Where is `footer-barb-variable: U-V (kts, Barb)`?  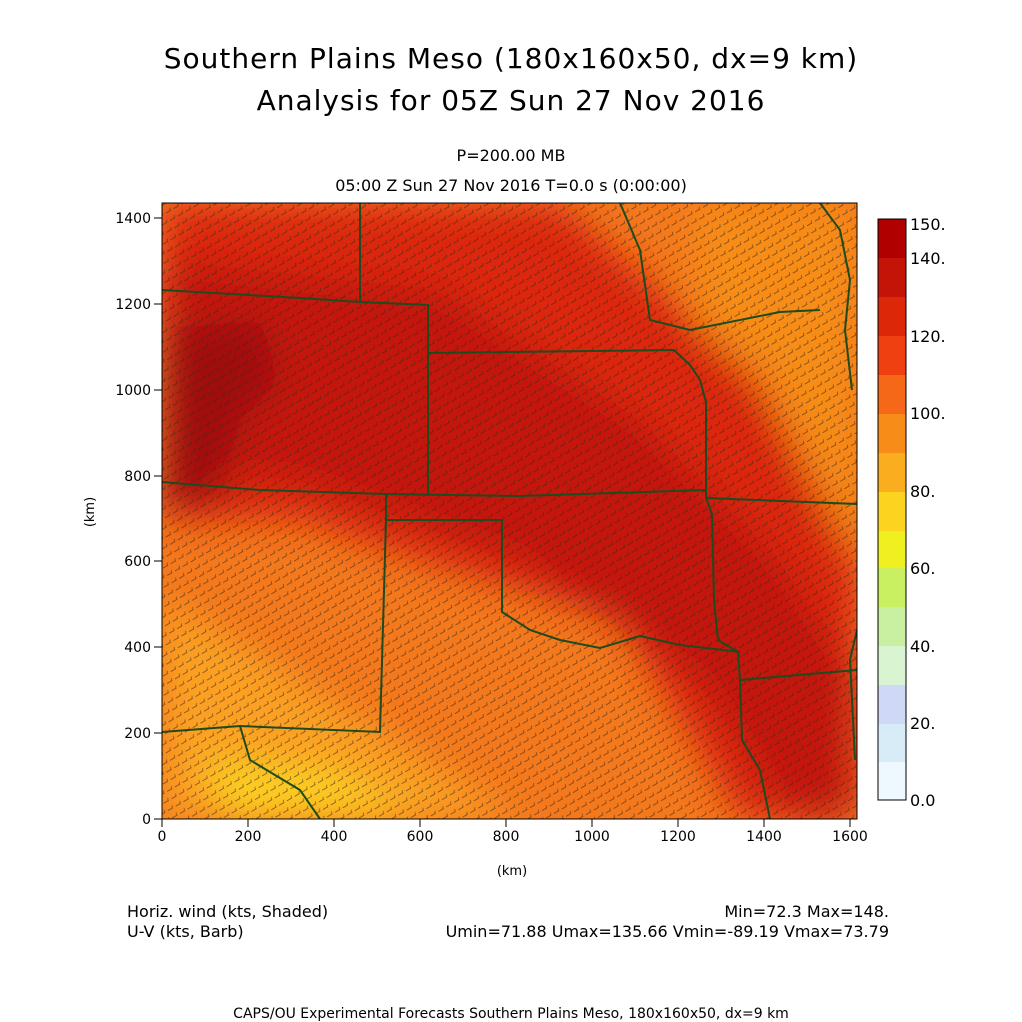 footer-barb-variable: U-V (kts, Barb) is located at coordinates (185, 931).